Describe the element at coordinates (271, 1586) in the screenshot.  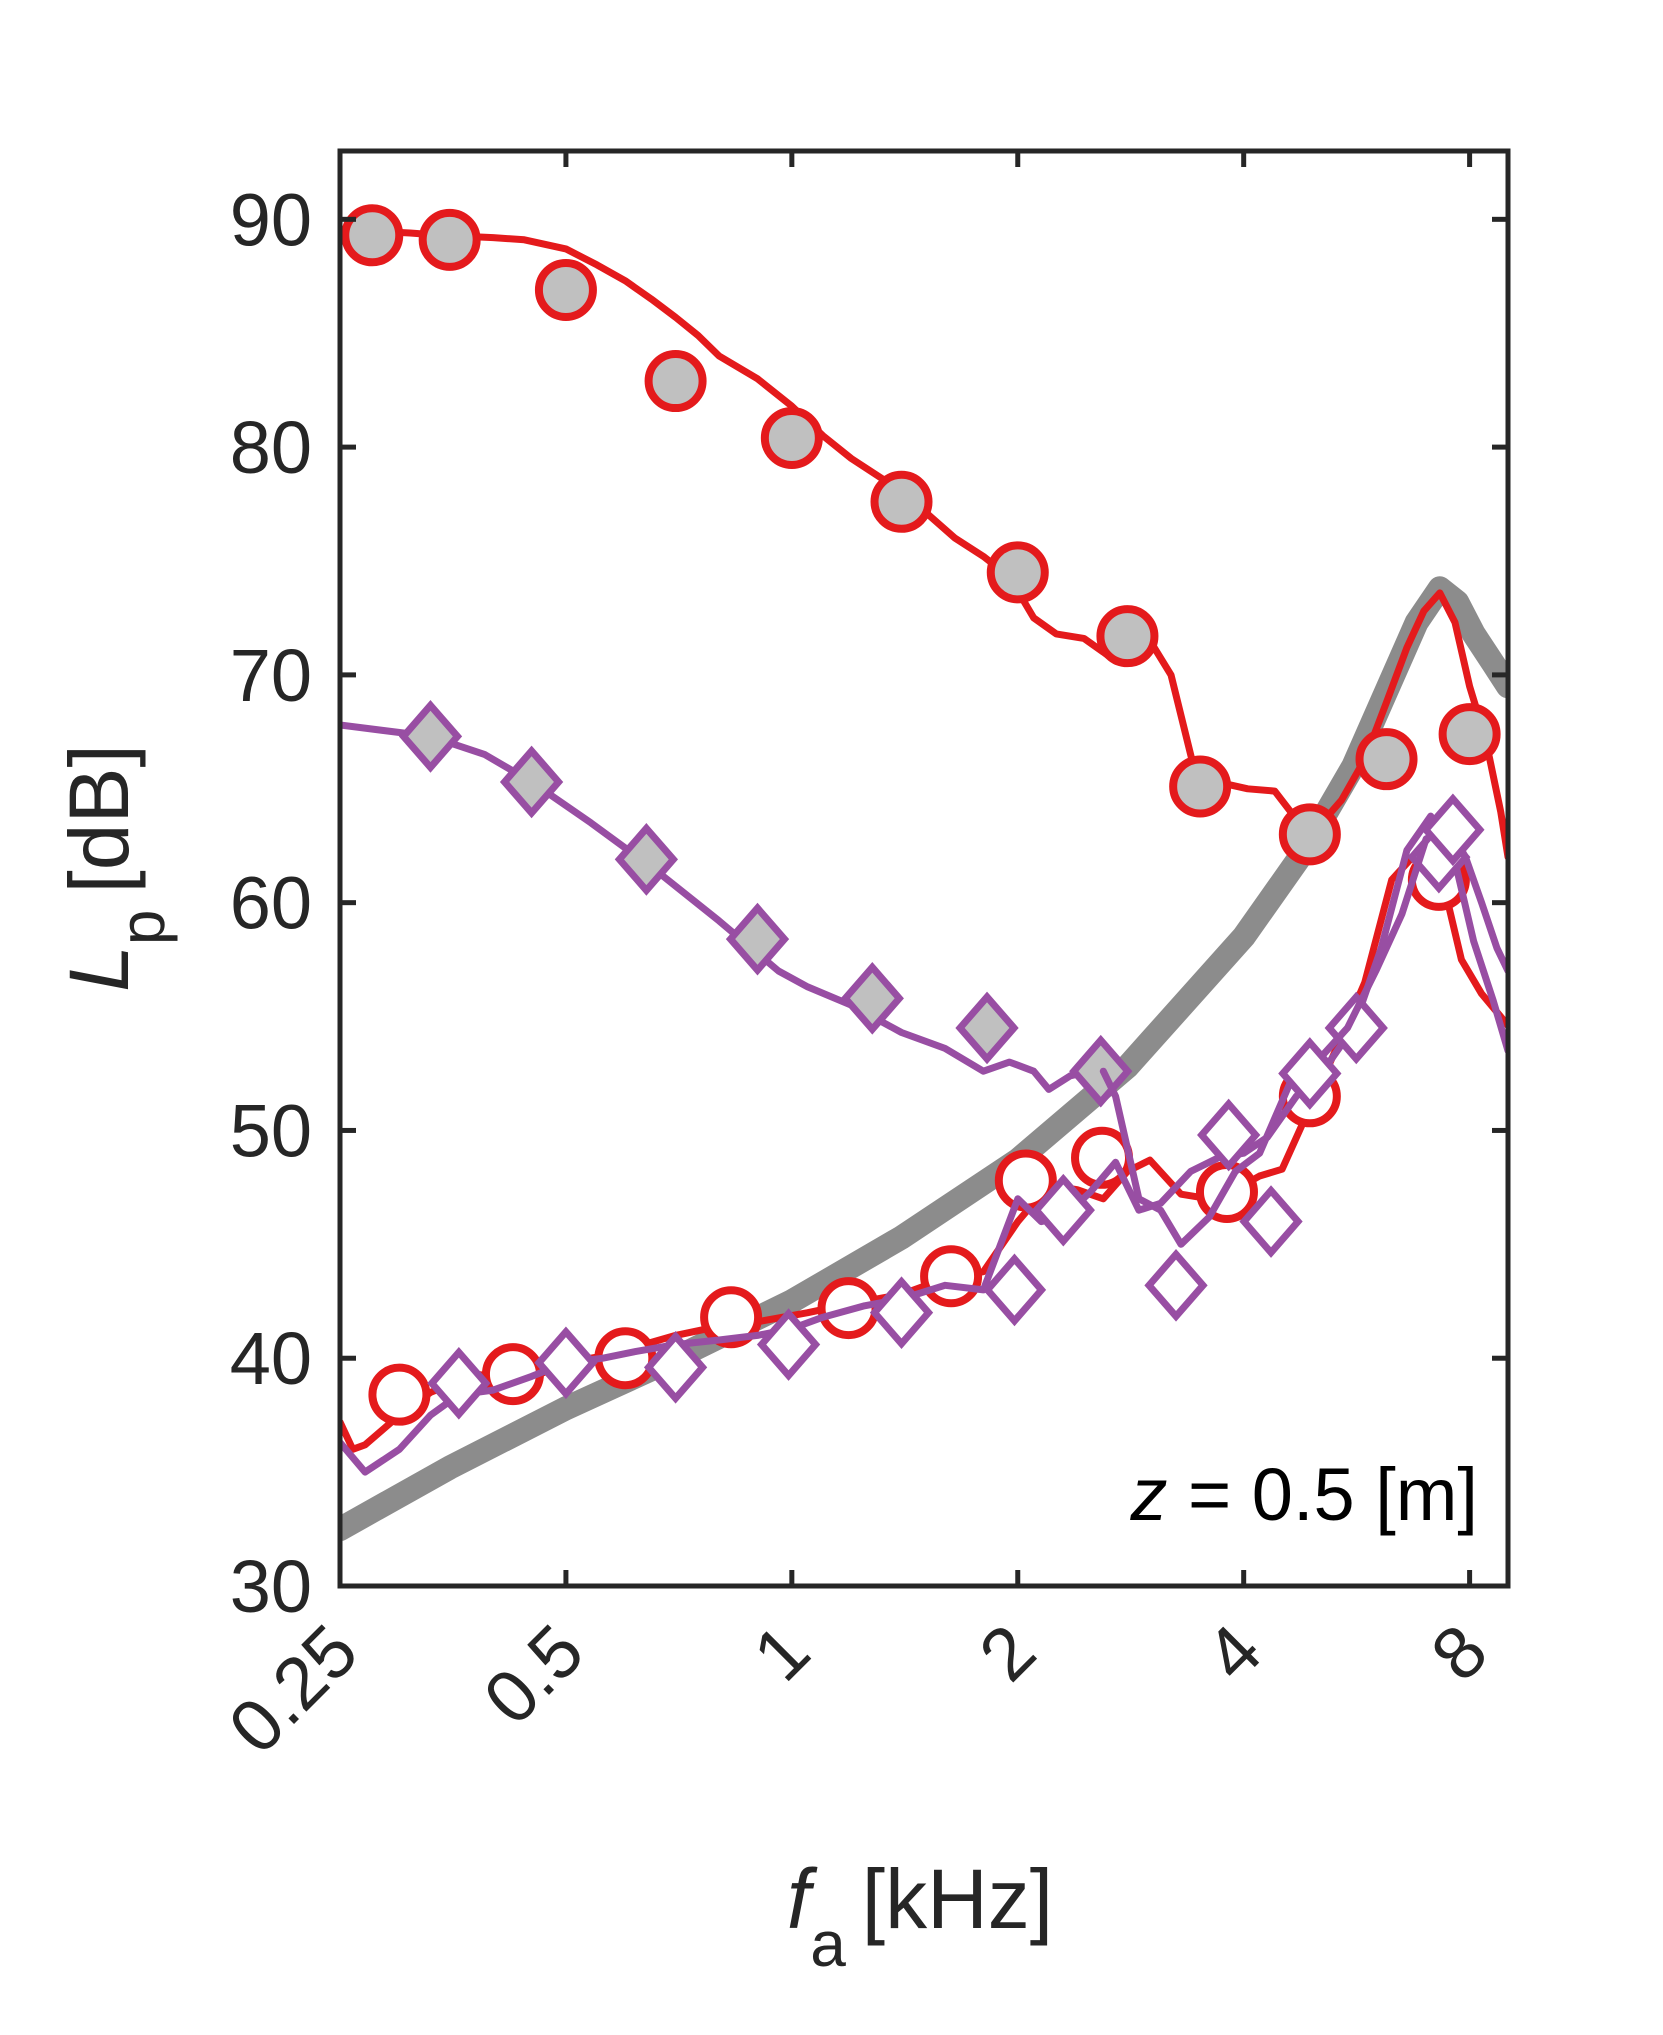
I see `y-tick-label-0: 30` at that location.